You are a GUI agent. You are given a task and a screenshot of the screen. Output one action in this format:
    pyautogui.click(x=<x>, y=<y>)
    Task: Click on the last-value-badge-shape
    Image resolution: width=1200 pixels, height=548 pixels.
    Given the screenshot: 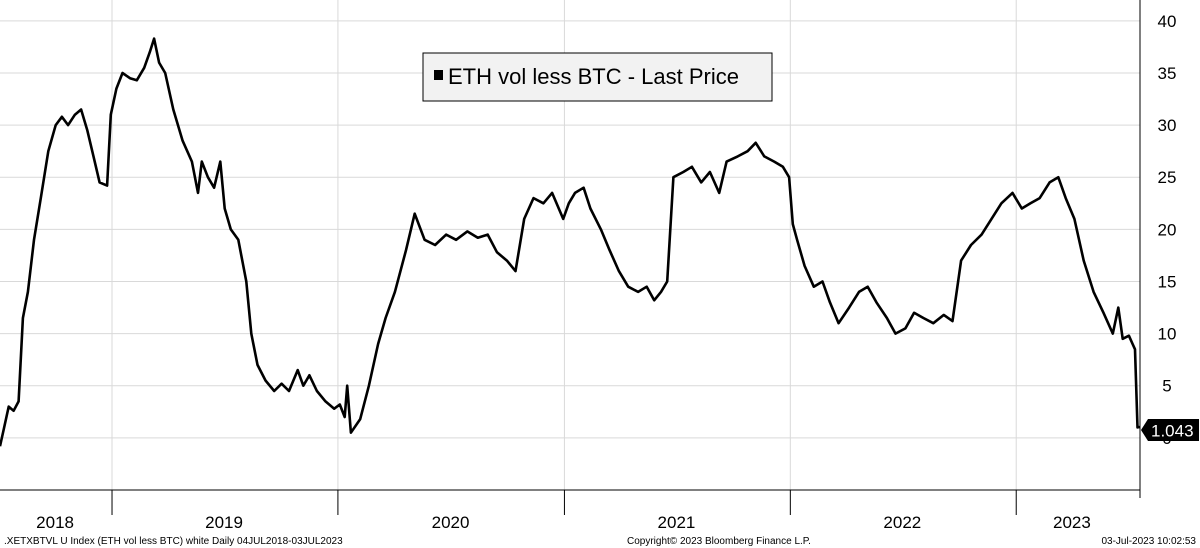 What is the action you would take?
    pyautogui.click(x=1170, y=430)
    